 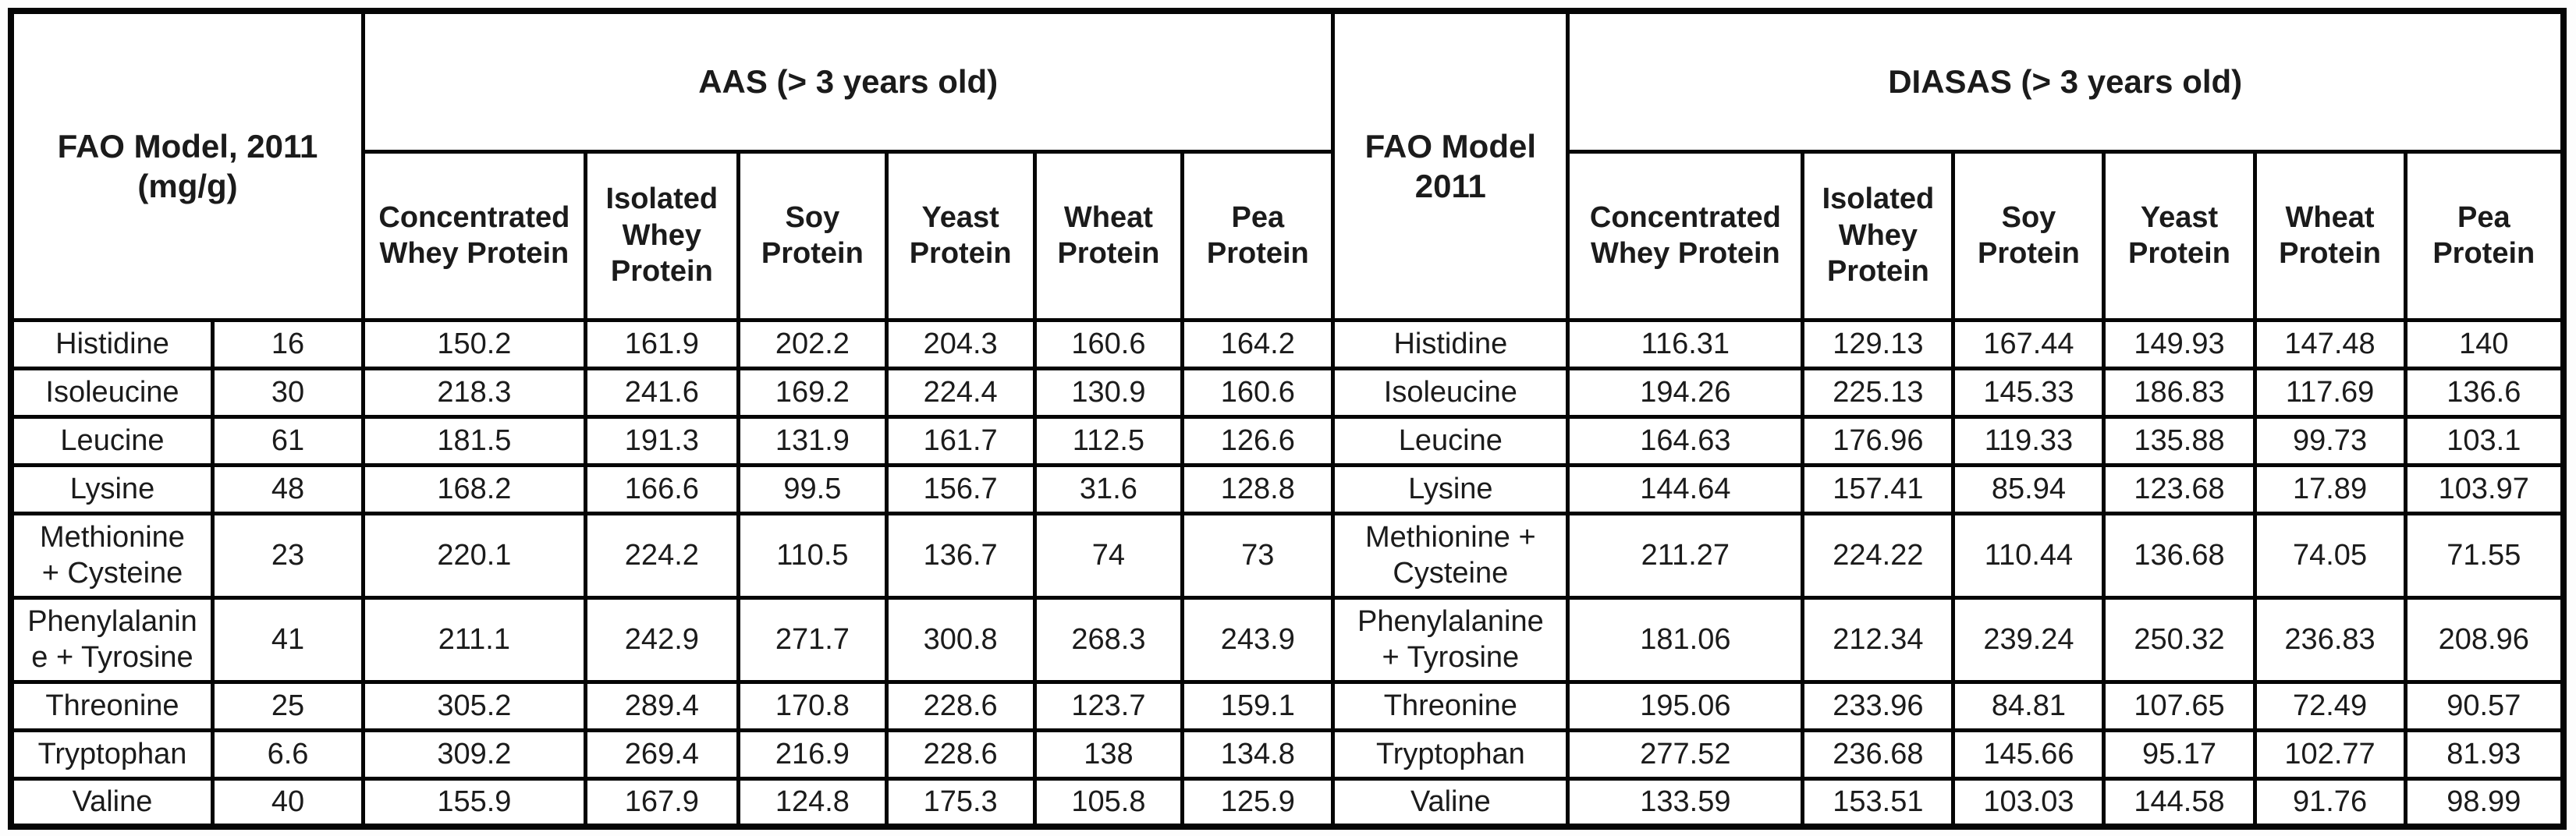 What do you see at coordinates (2028, 235) in the screenshot?
I see `diasas-column-header-soy: Soy Protein` at bounding box center [2028, 235].